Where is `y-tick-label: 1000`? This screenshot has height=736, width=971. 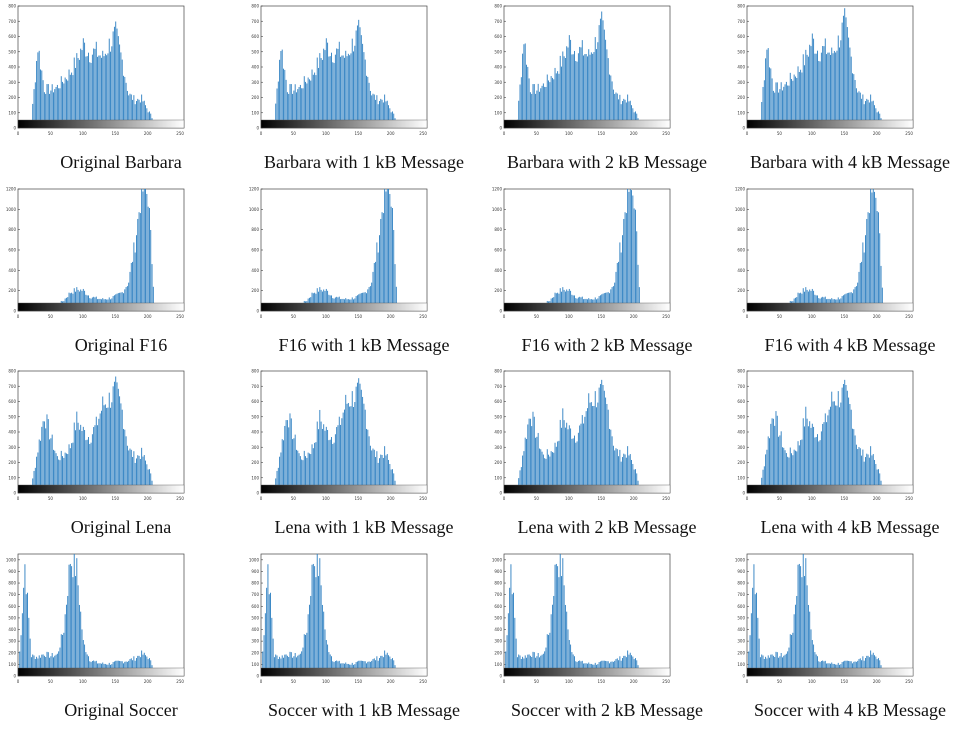 y-tick-label: 1000 is located at coordinates (254, 559).